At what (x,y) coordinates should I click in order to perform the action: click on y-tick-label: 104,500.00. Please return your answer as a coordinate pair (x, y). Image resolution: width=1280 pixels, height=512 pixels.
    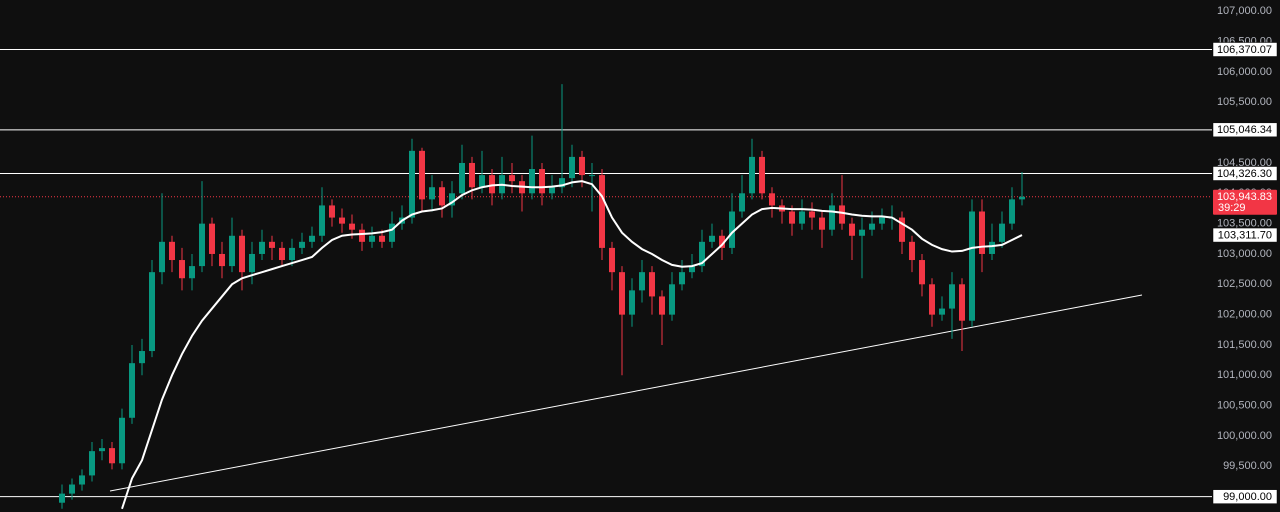
    Looking at the image, I should click on (1244, 163).